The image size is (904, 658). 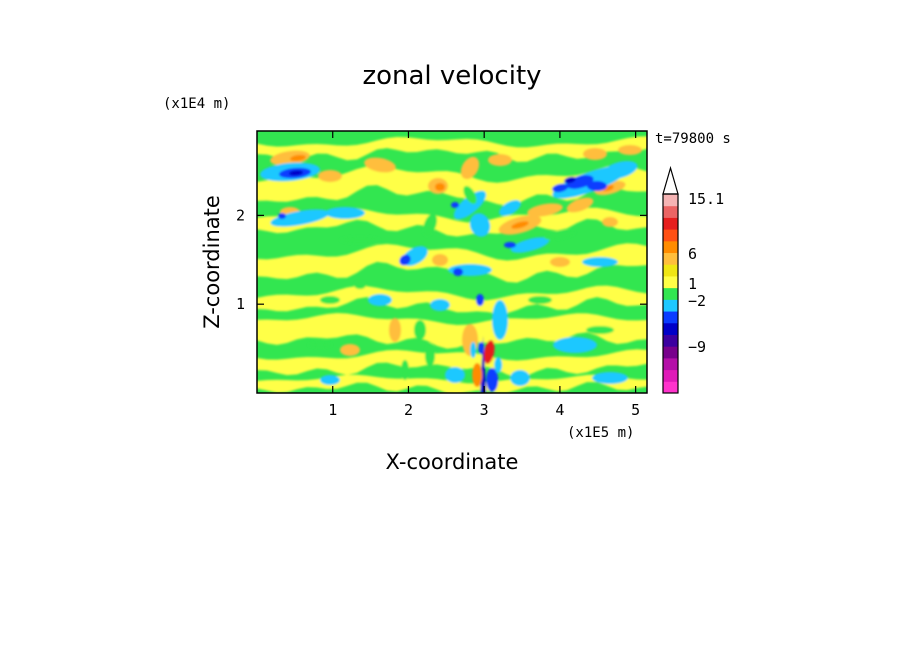 I want to click on colorbar-label: −9, so click(x=697, y=347).